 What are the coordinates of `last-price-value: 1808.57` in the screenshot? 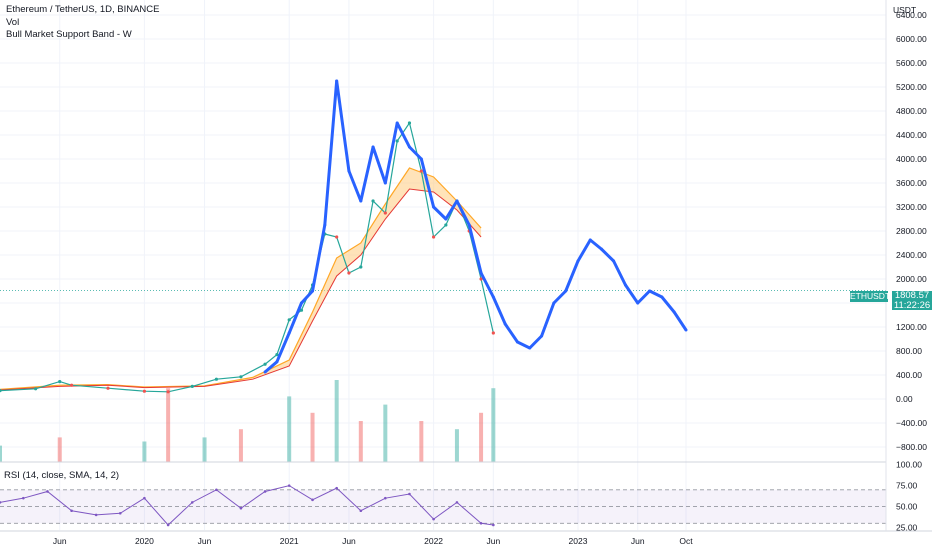 It's located at (912, 295).